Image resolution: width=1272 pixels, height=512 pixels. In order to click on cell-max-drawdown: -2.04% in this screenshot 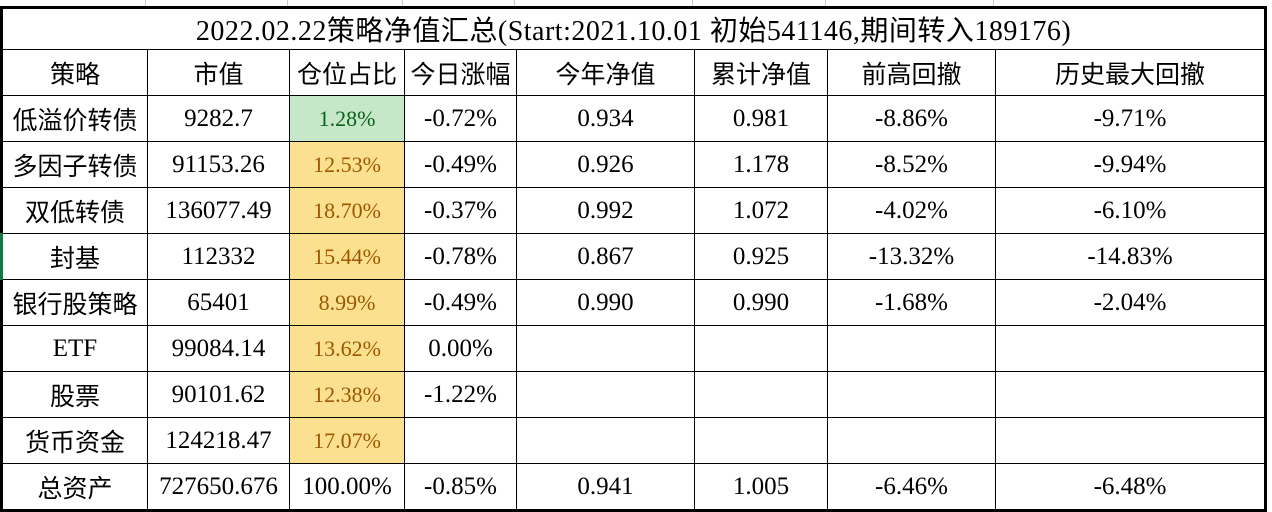, I will do `click(1130, 302)`.